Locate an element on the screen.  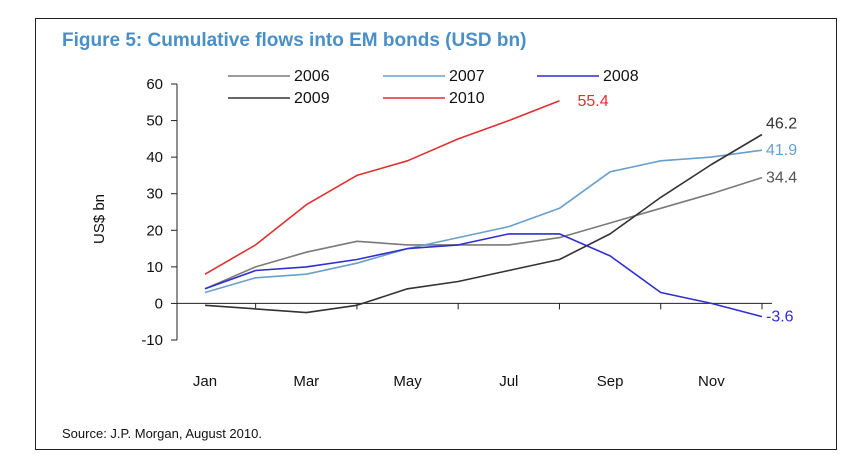
end-label-2007: 41.9 is located at coordinates (781, 150).